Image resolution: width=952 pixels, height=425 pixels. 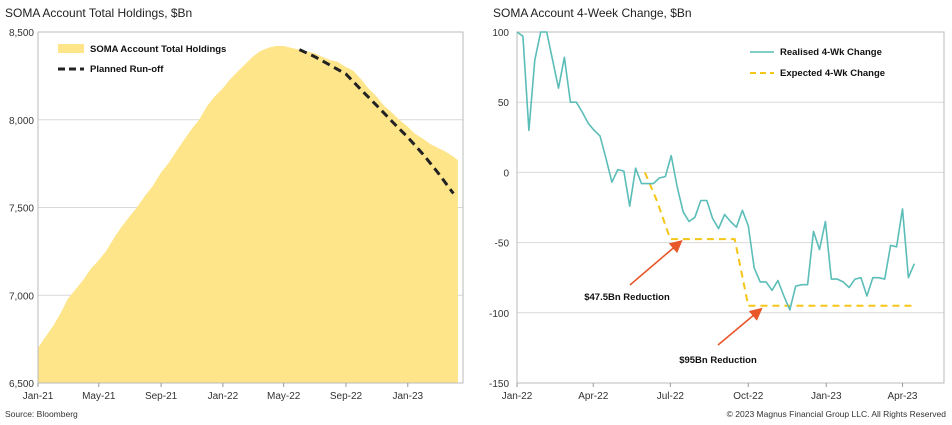 What do you see at coordinates (671, 396) in the screenshot?
I see `right-x-tick-label: Jul-22` at bounding box center [671, 396].